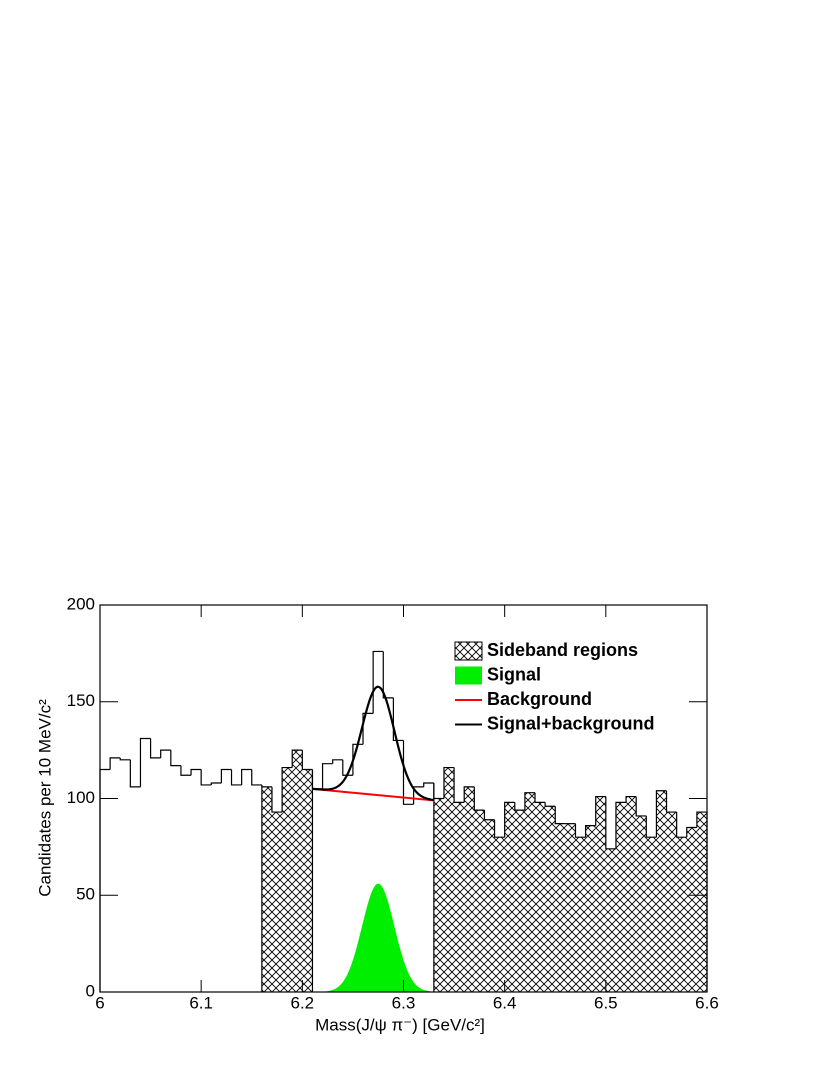  Describe the element at coordinates (606, 1002) in the screenshot. I see `x-tick-label: 6.5` at that location.